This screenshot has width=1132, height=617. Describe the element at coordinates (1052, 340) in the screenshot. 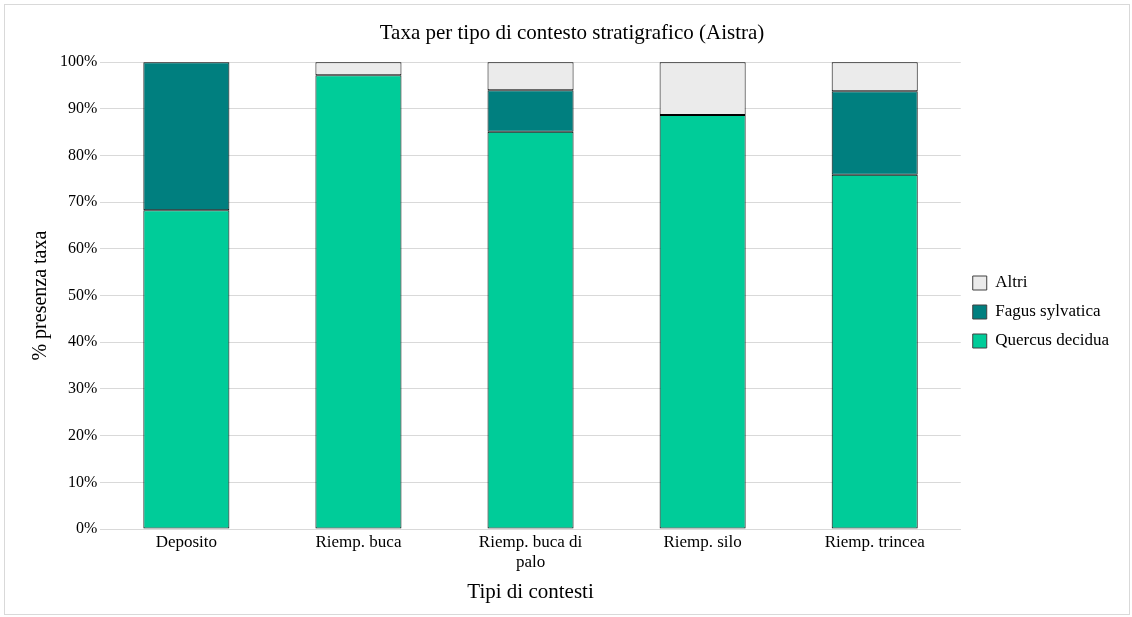

I see `legend-label: Quercus decidua` at that location.